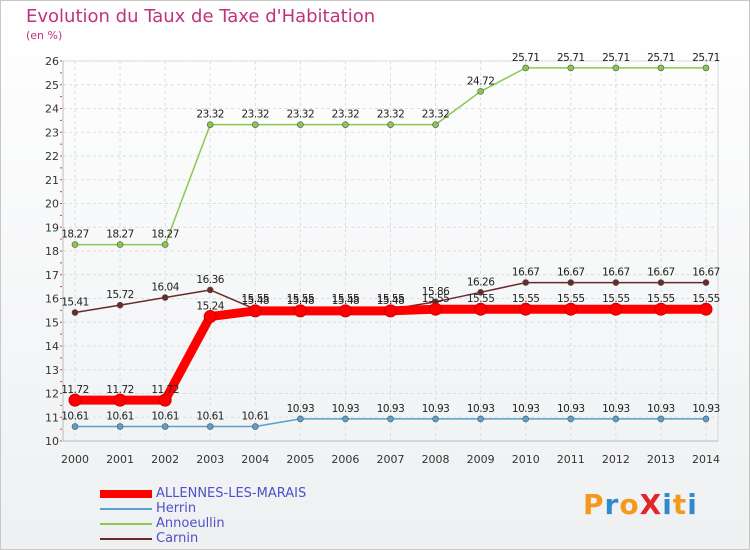 The height and width of the screenshot is (550, 750). What do you see at coordinates (210, 307) in the screenshot?
I see `data-label: 15.24` at bounding box center [210, 307].